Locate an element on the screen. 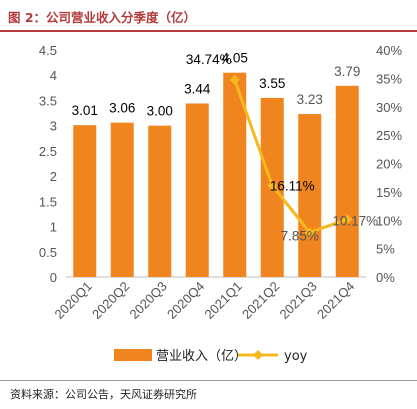  yoy-line is located at coordinates (290, 157).